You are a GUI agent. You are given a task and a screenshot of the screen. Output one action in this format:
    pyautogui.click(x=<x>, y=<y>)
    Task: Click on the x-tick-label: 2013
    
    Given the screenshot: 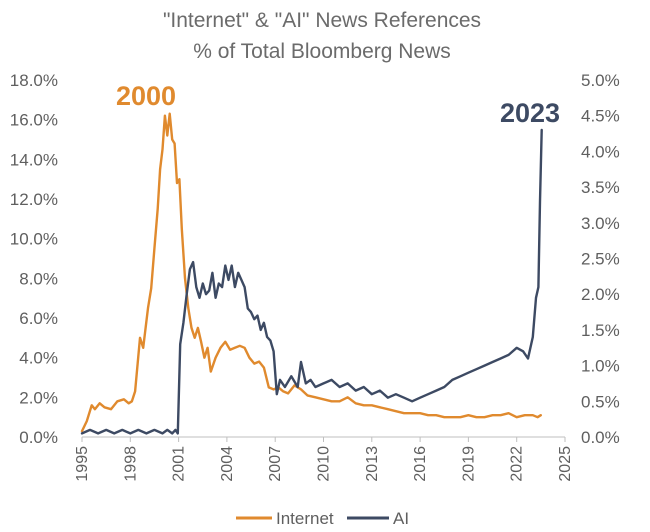 What is the action you would take?
    pyautogui.click(x=372, y=464)
    